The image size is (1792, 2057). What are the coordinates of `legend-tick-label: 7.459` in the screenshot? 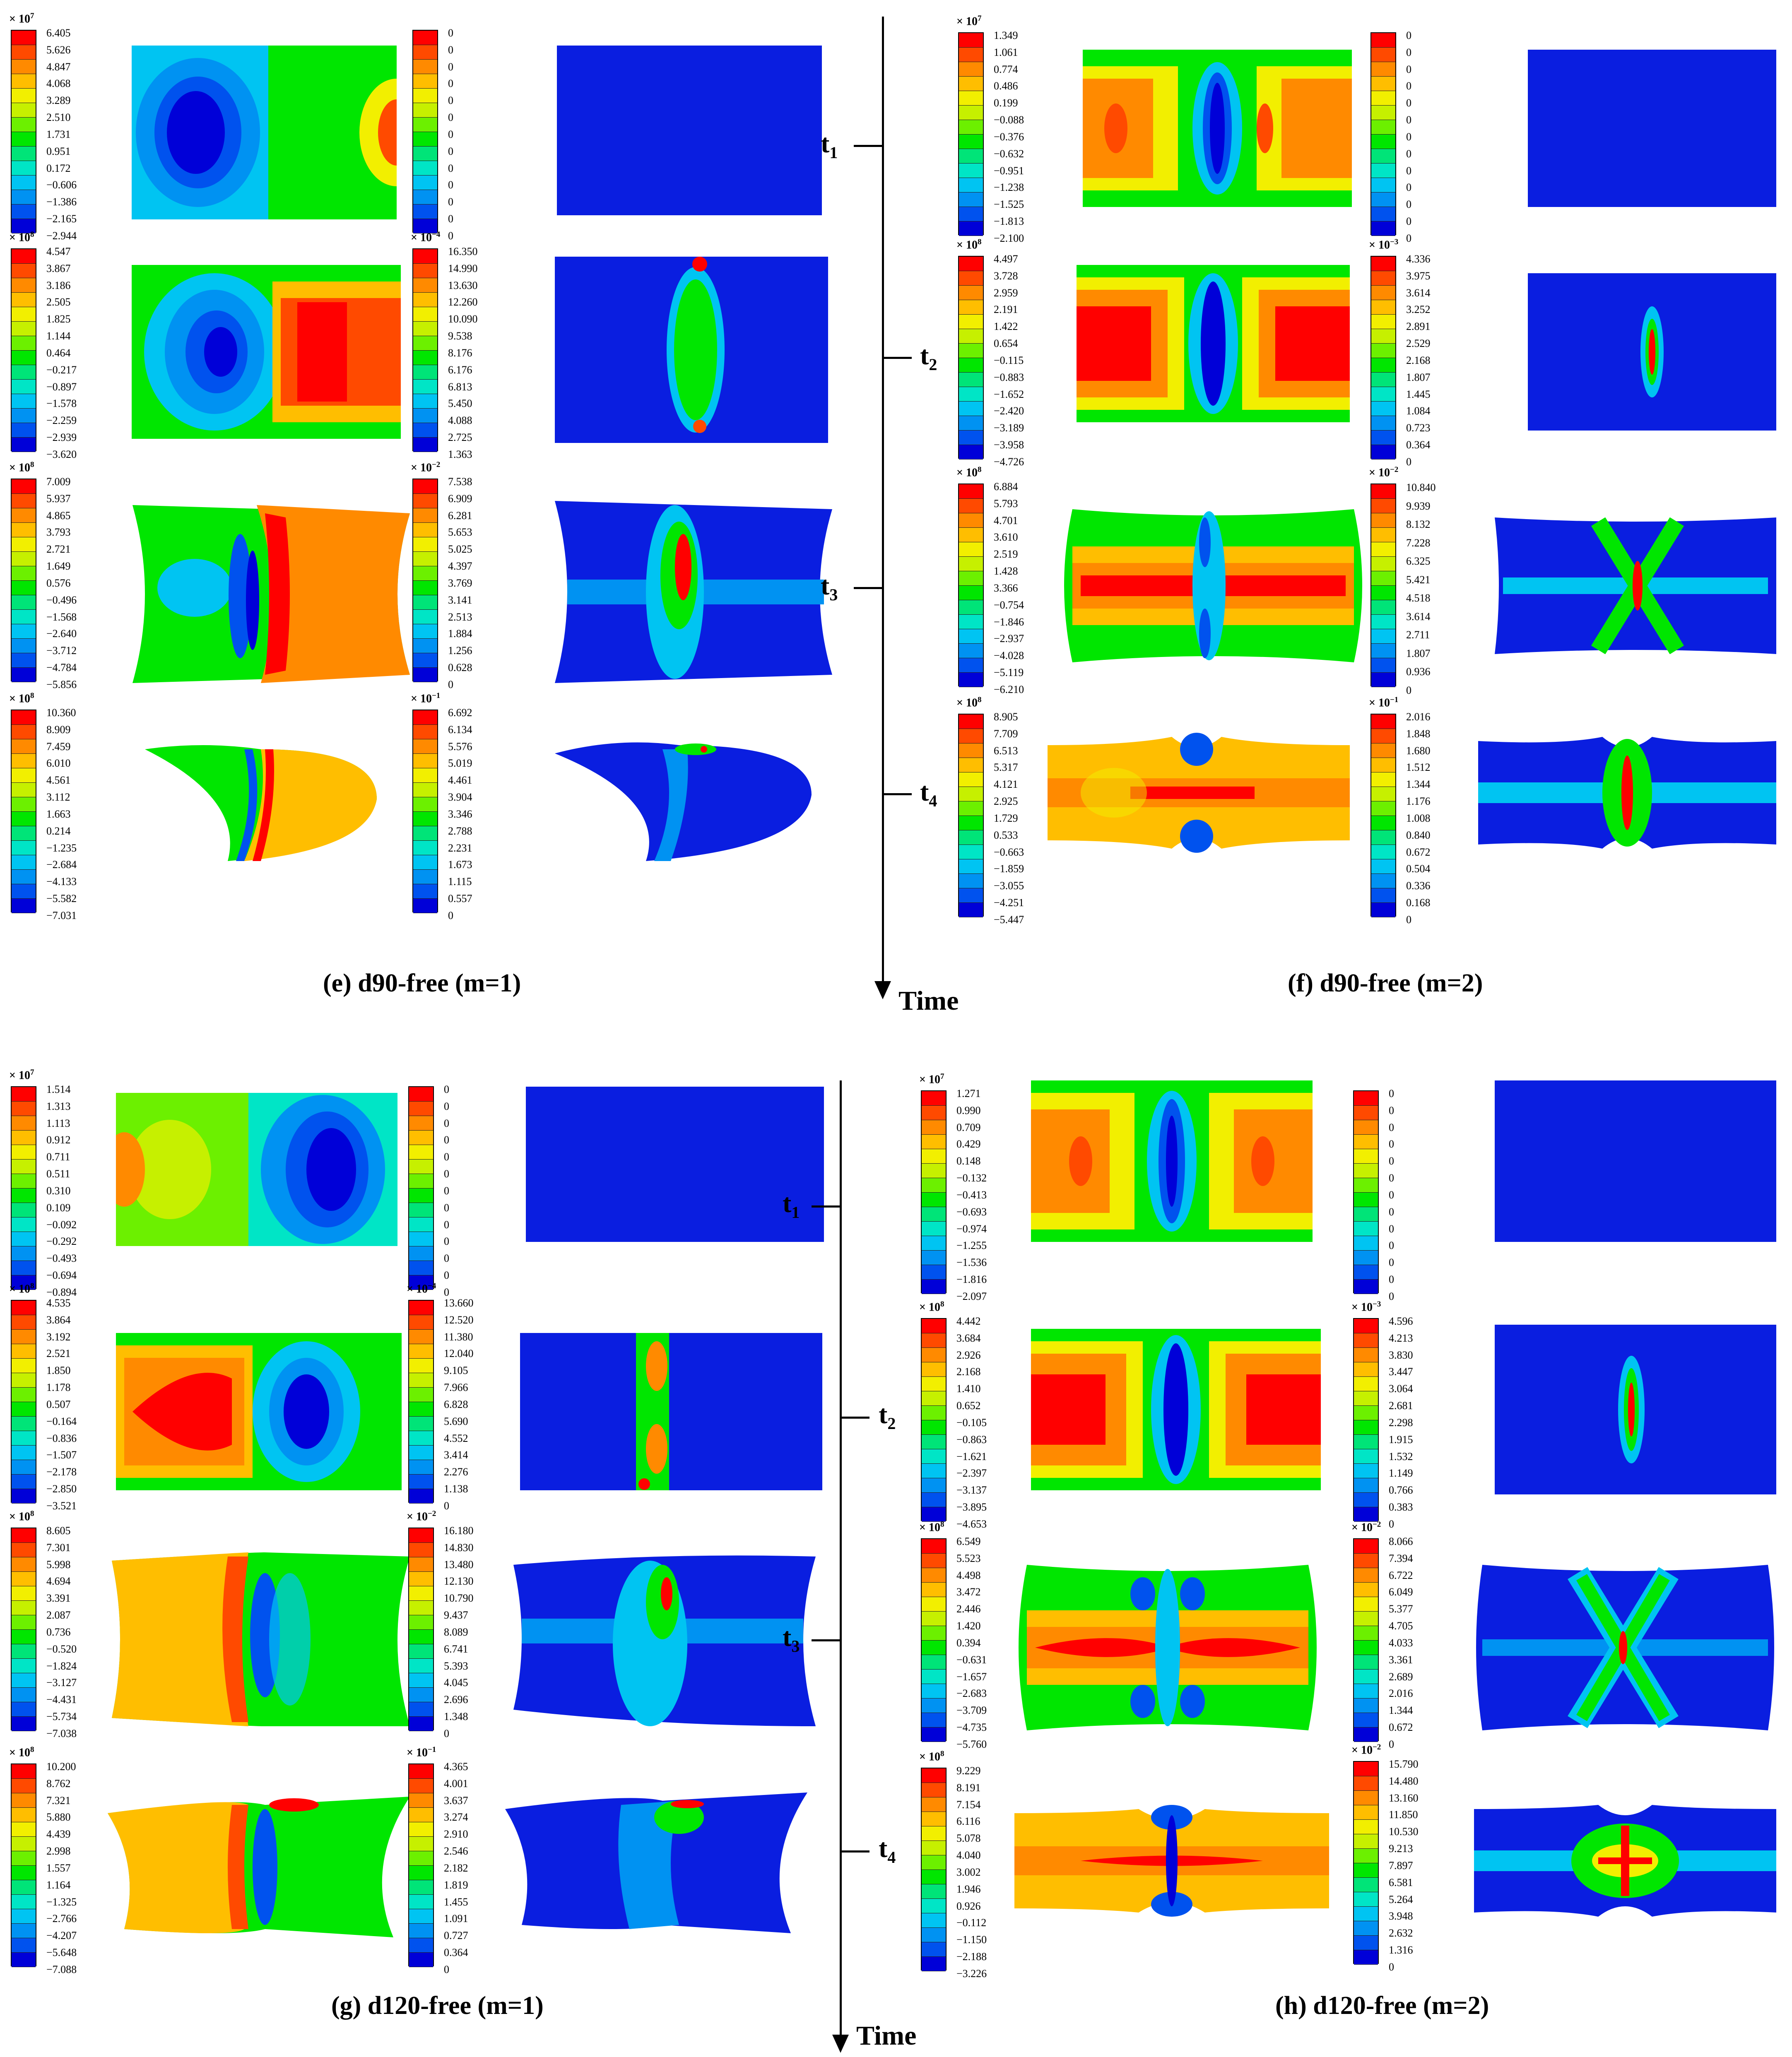 It's located at (59, 746).